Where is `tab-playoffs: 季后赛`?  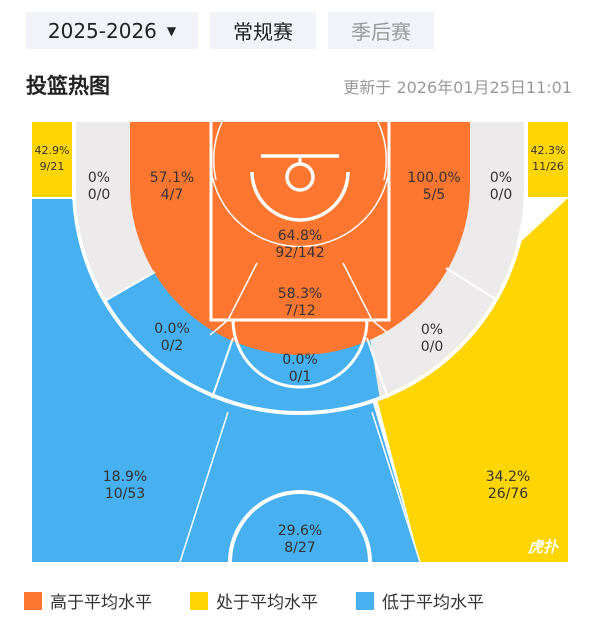 tab-playoffs: 季后赛 is located at coordinates (381, 30).